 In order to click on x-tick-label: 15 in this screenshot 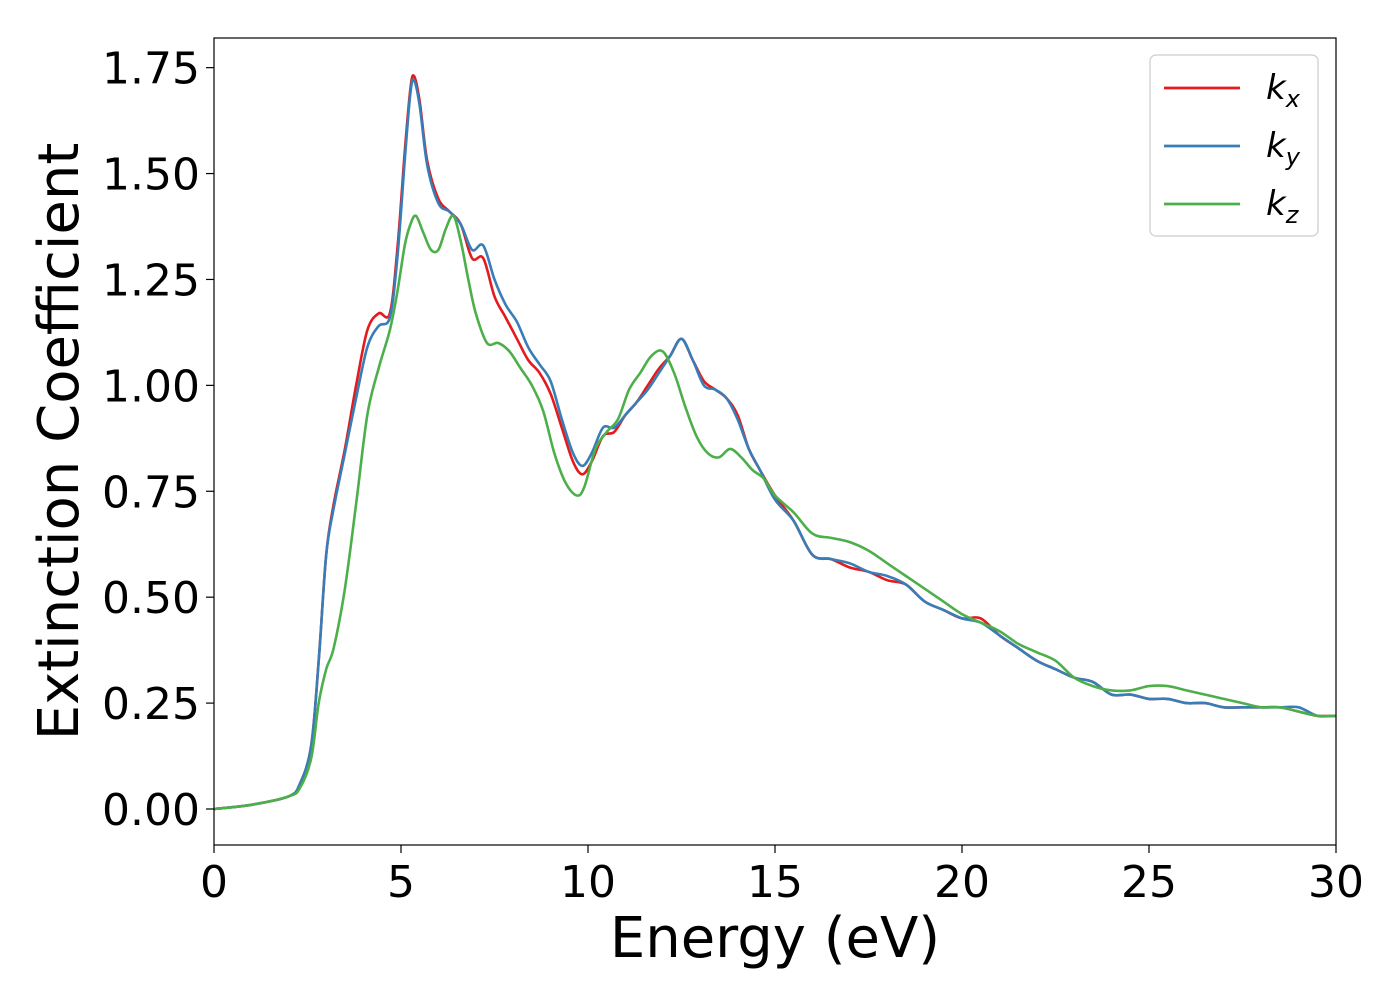, I will do `click(775, 882)`.